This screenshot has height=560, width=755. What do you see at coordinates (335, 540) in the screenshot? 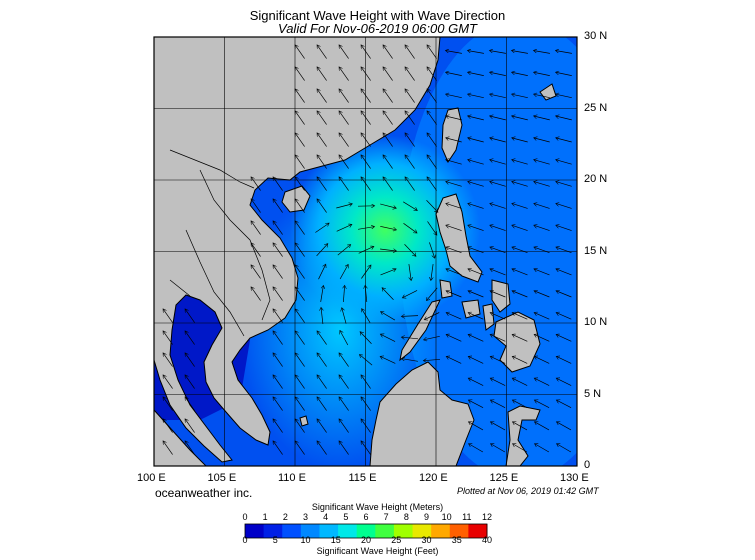
I see `colorbar-feet-tick: 15` at bounding box center [335, 540].